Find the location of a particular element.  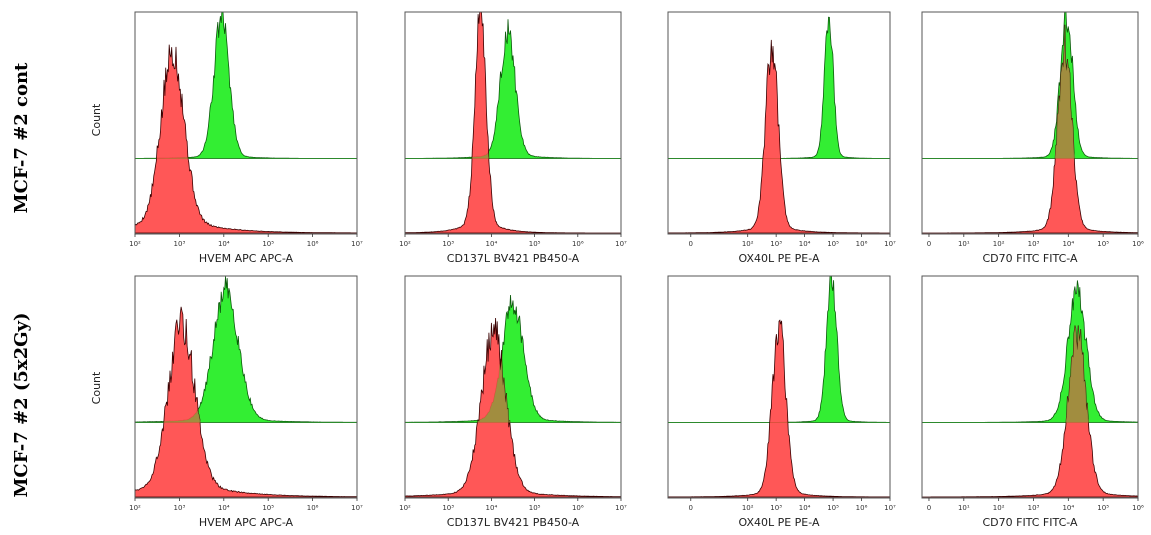

count-label-control: Count is located at coordinates (96, 119).